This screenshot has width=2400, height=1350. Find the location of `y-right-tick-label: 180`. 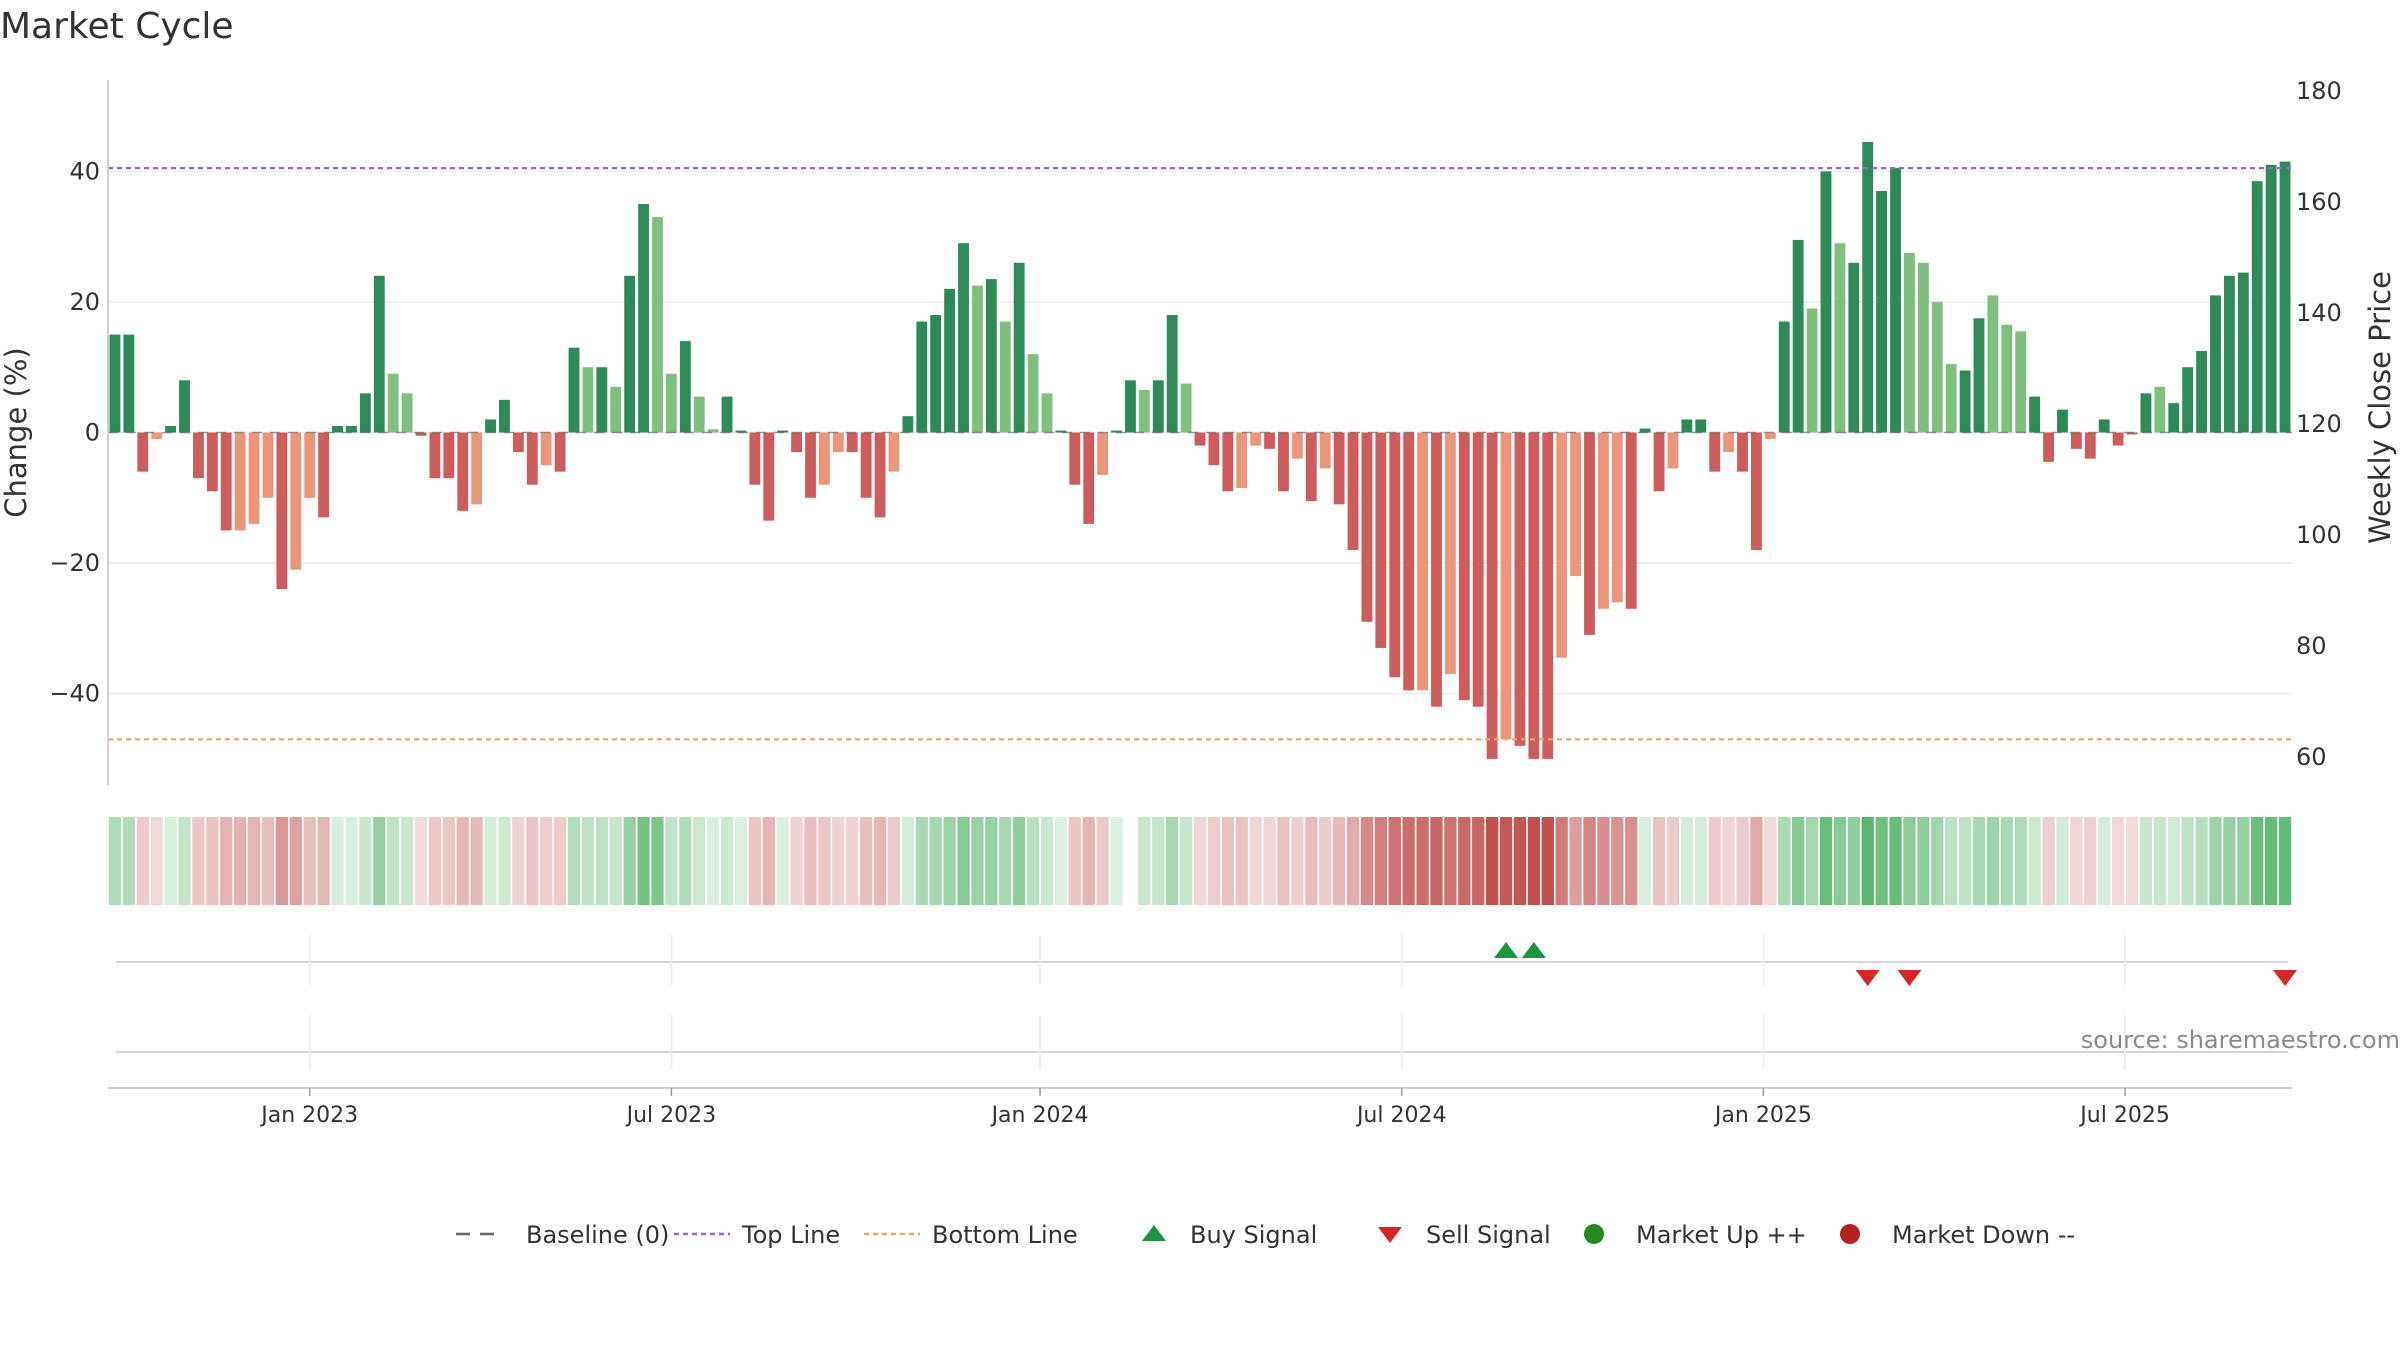

y-right-tick-label: 180 is located at coordinates (2319, 91).